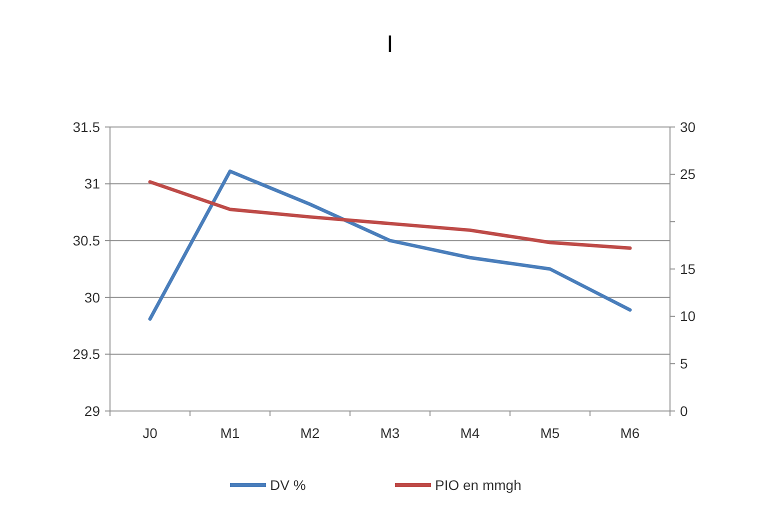 The image size is (765, 510). I want to click on x-tick-label: M3, so click(390, 433).